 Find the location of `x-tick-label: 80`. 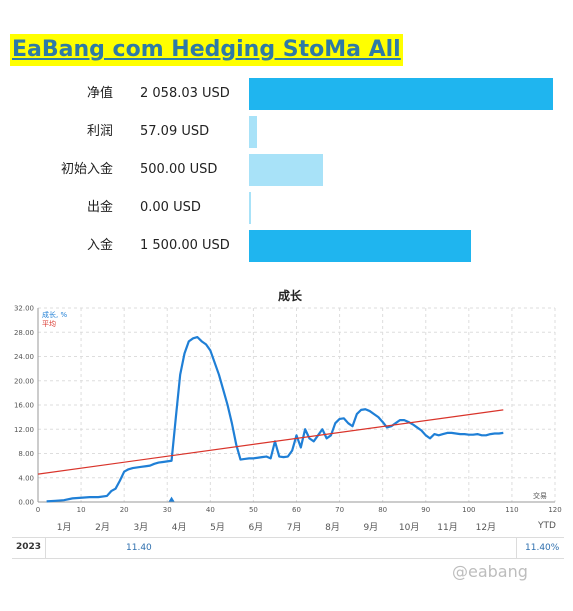

x-tick-label: 80 is located at coordinates (382, 510).